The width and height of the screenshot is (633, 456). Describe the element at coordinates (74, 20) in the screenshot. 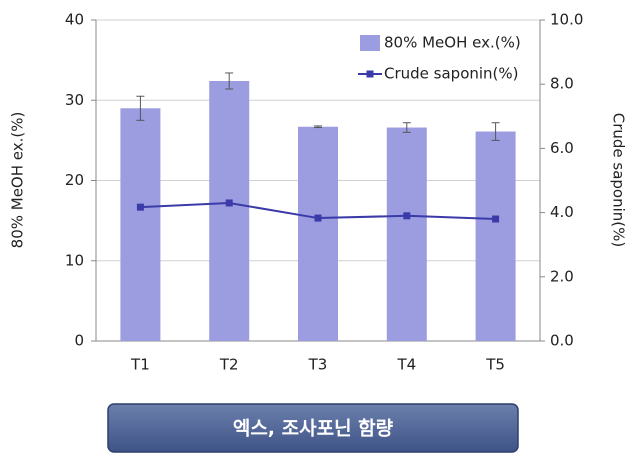

I see `y-tick-label: 40` at that location.